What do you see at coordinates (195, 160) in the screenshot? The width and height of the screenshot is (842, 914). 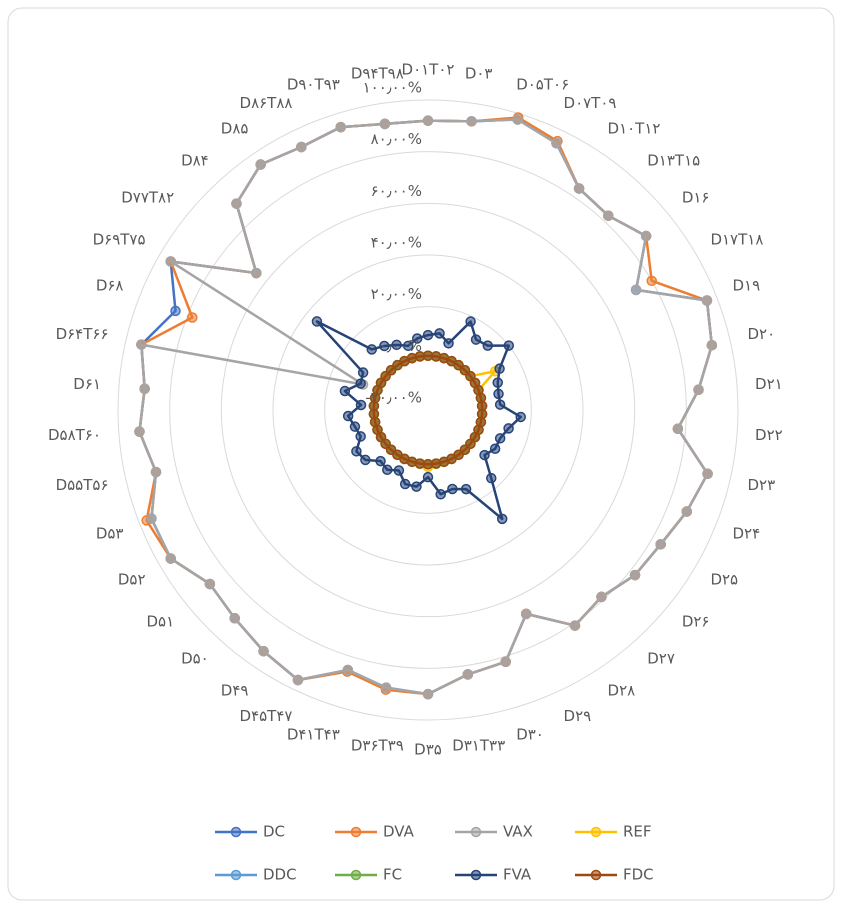 I see `category-label: D۸۴` at bounding box center [195, 160].